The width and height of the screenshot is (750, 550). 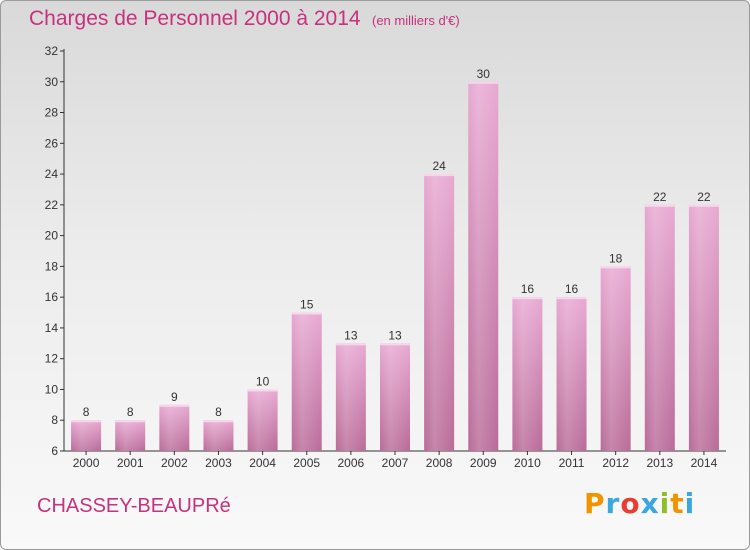 I want to click on x-tick-label: 2006, so click(x=351, y=463).